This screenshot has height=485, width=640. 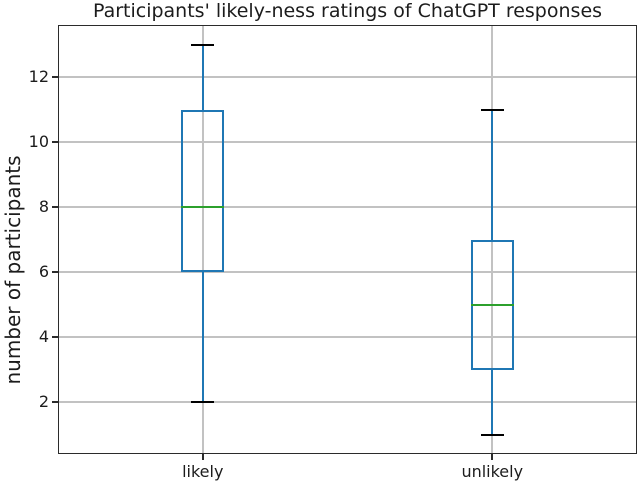 I want to click on cap-lower-likely, so click(x=203, y=402).